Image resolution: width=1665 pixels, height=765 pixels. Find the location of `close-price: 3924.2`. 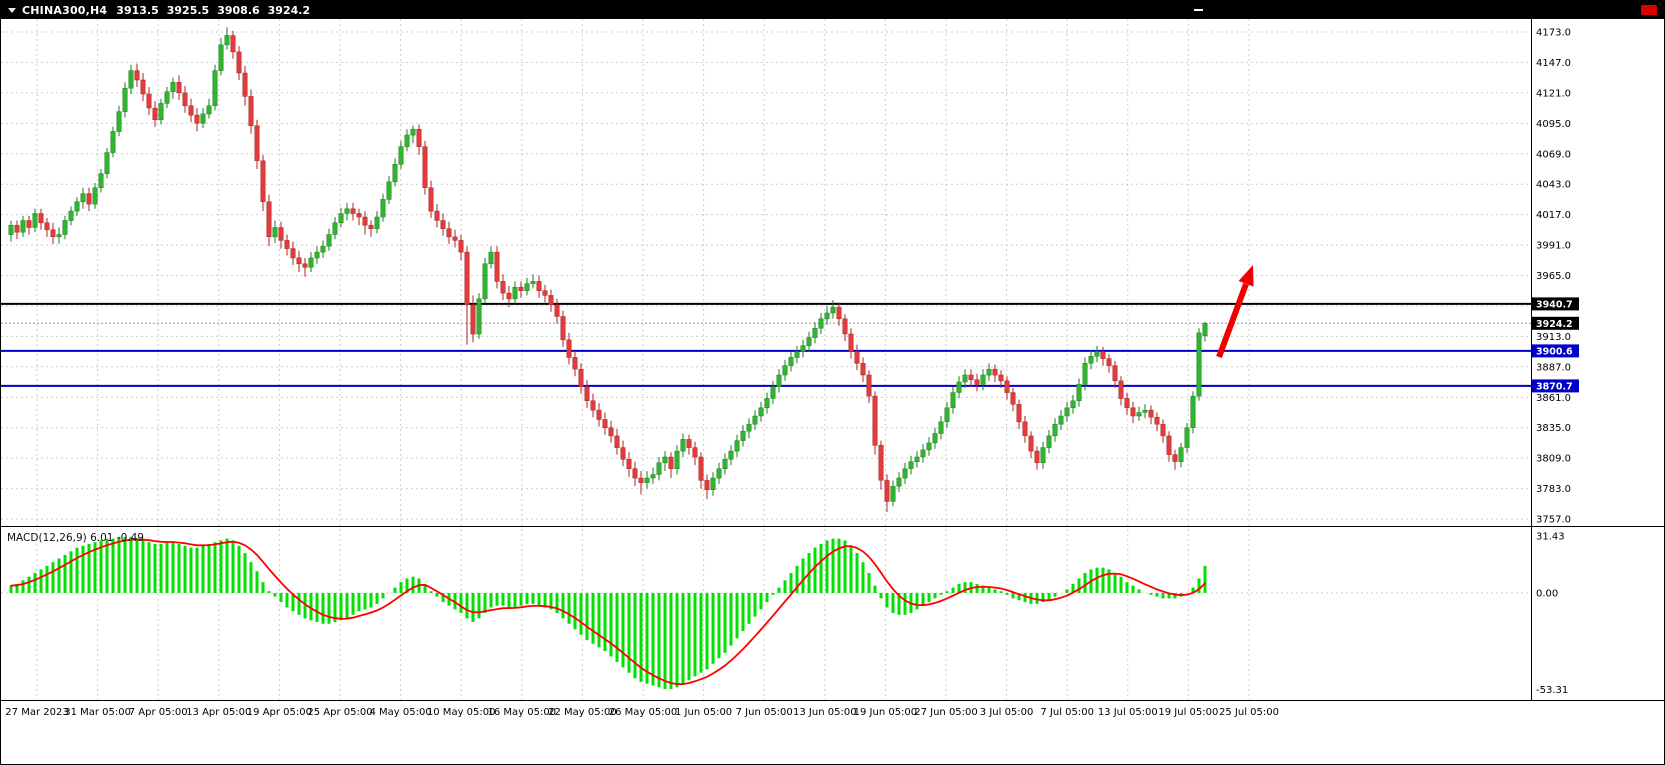

close-price: 3924.2 is located at coordinates (289, 10).